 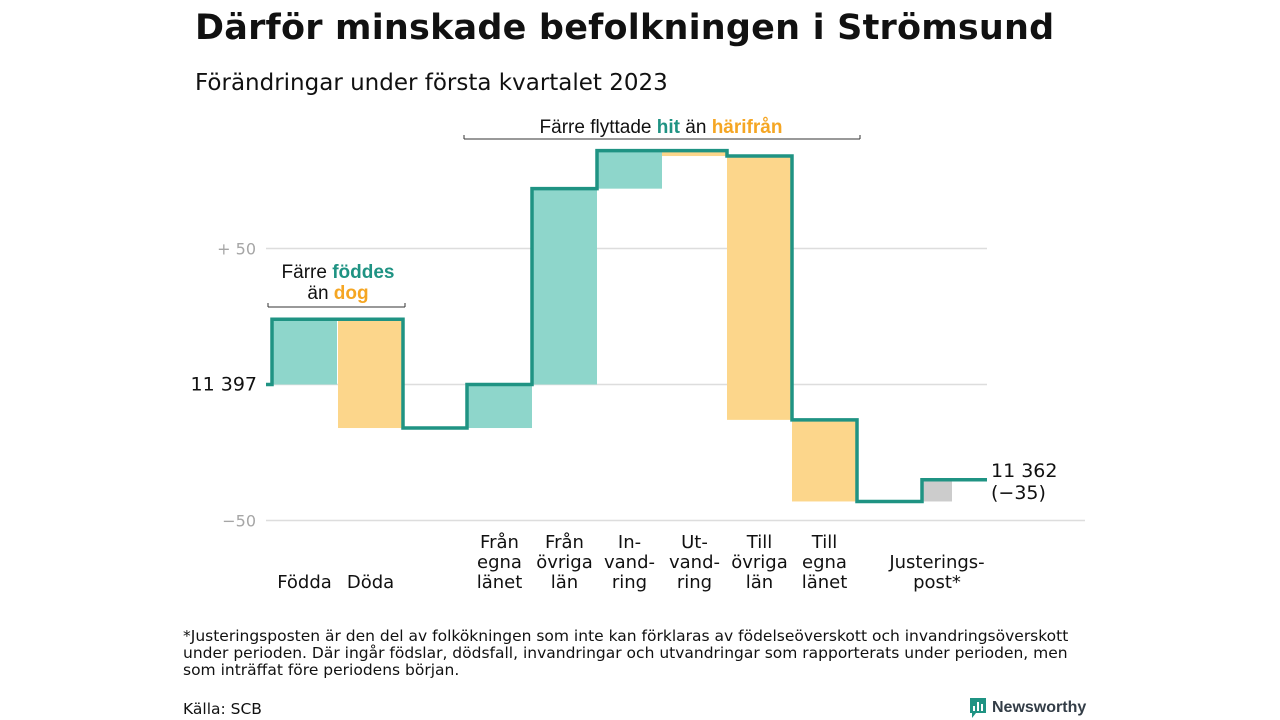 I want to click on source-text: Källa: SCB, so click(x=222, y=709).